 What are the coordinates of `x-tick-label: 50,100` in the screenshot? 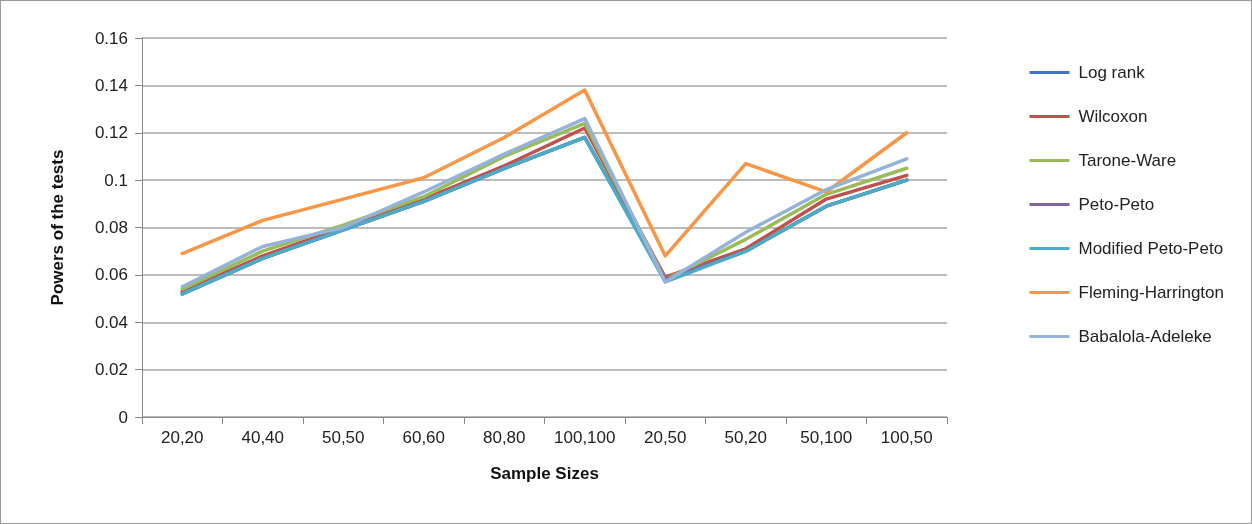 It's located at (826, 437).